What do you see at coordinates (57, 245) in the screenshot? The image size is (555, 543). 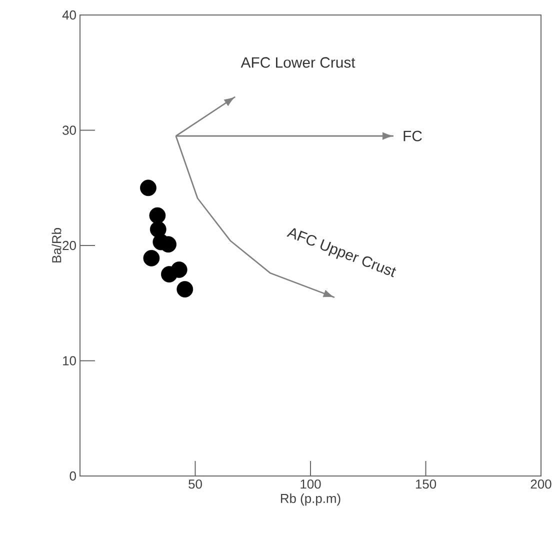 I see `y-axis-title: Ba/Rb` at bounding box center [57, 245].